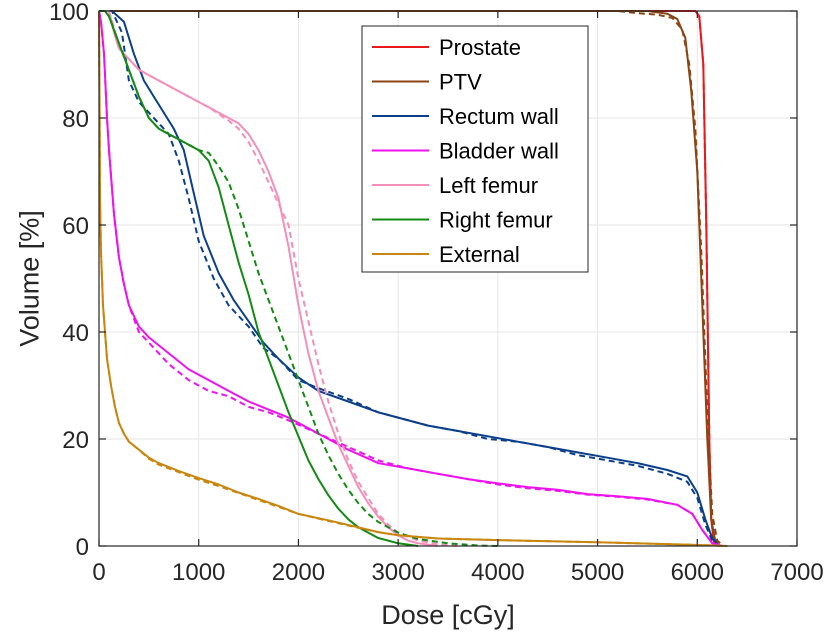 The image size is (830, 637). Describe the element at coordinates (75, 226) in the screenshot. I see `y-tick-label: 60` at that location.